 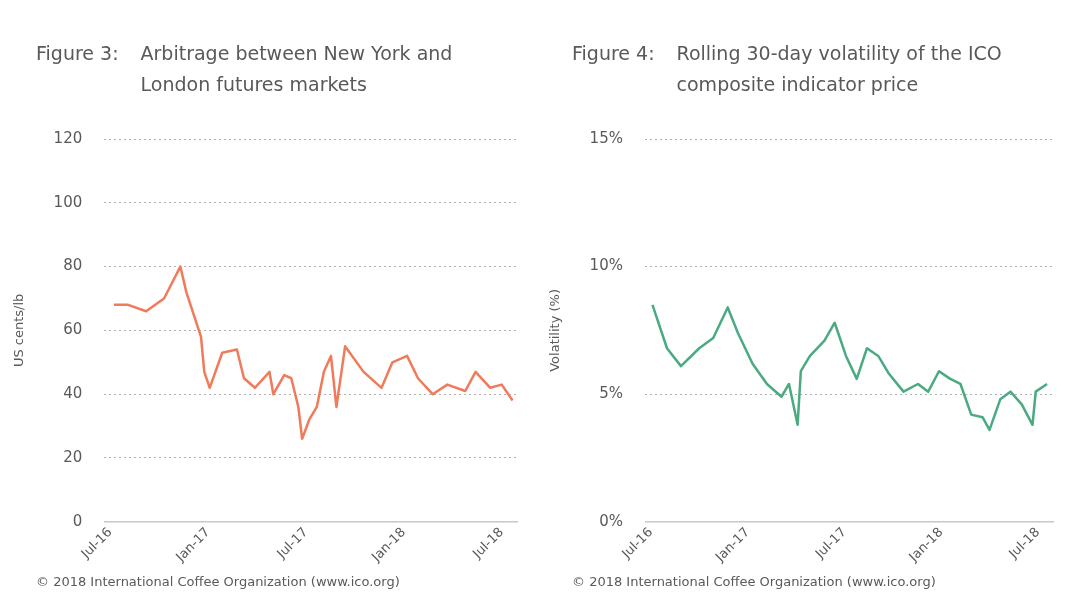 What do you see at coordinates (19, 330) in the screenshot?
I see `y-axis-title: US cents/lb` at bounding box center [19, 330].